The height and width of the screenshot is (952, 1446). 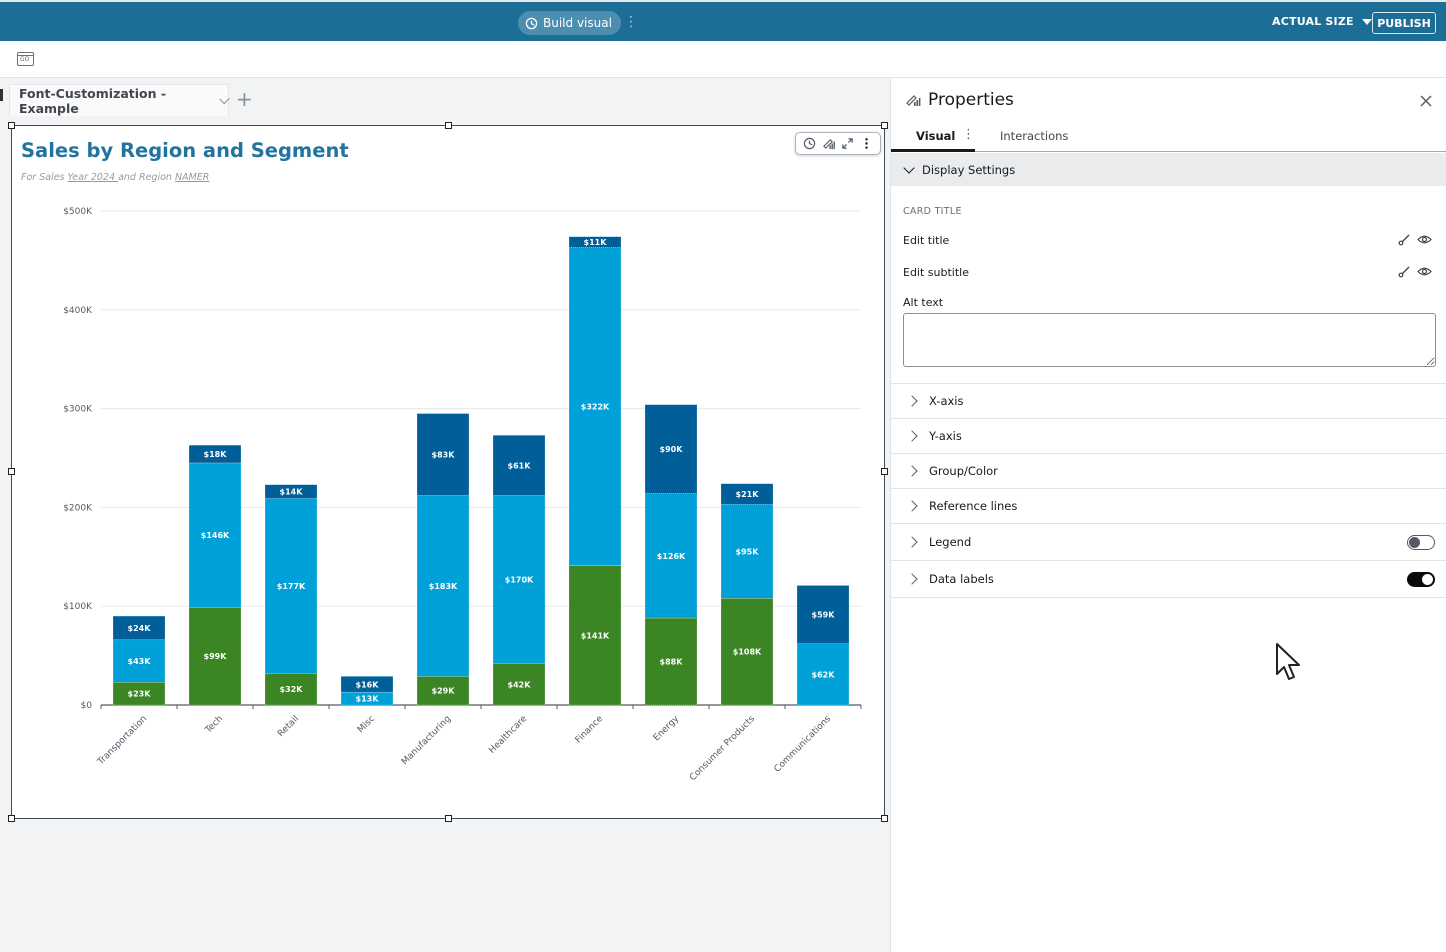 I want to click on resize-handle-sw, so click(x=11, y=818).